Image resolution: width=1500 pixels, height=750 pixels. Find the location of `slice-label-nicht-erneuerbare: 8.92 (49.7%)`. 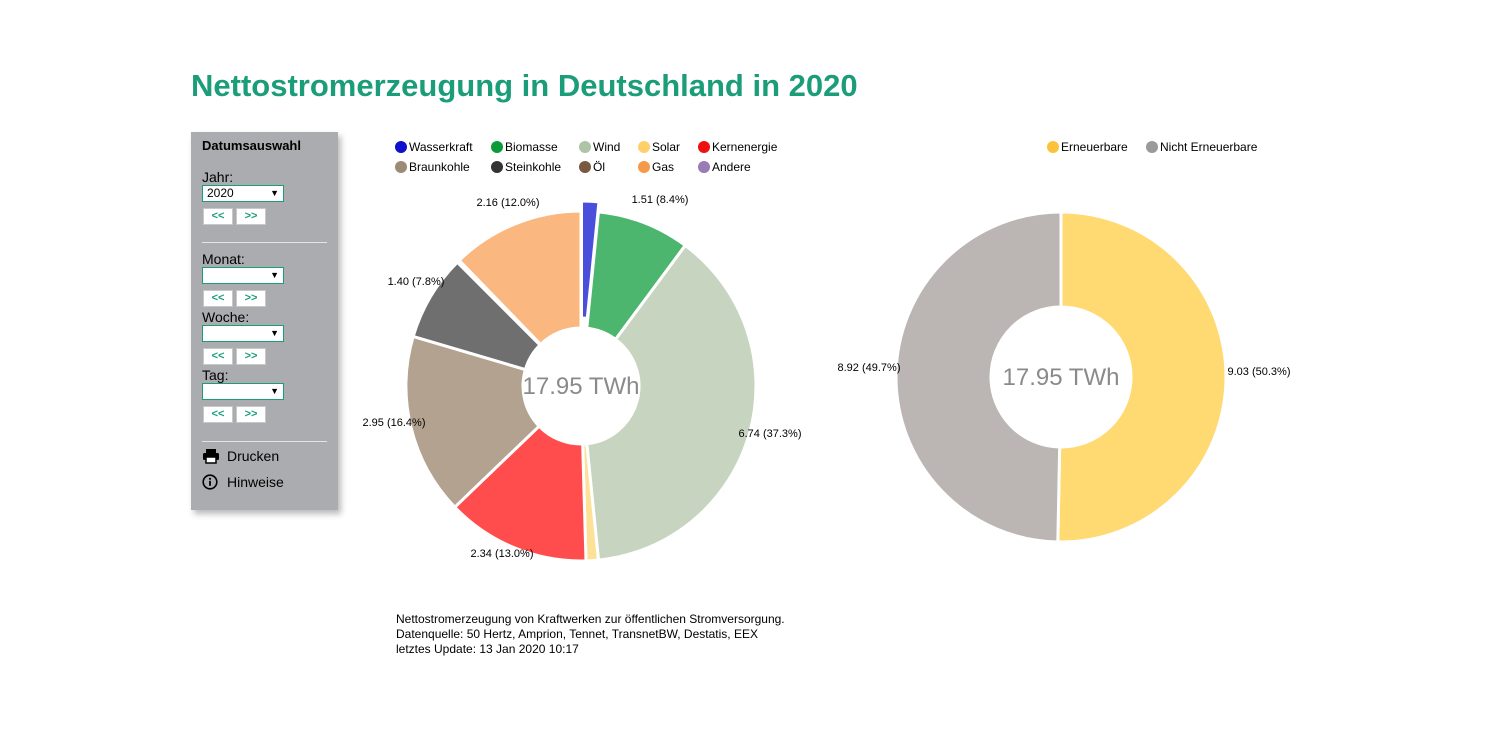

slice-label-nicht-erneuerbare: 8.92 (49.7%) is located at coordinates (869, 368).